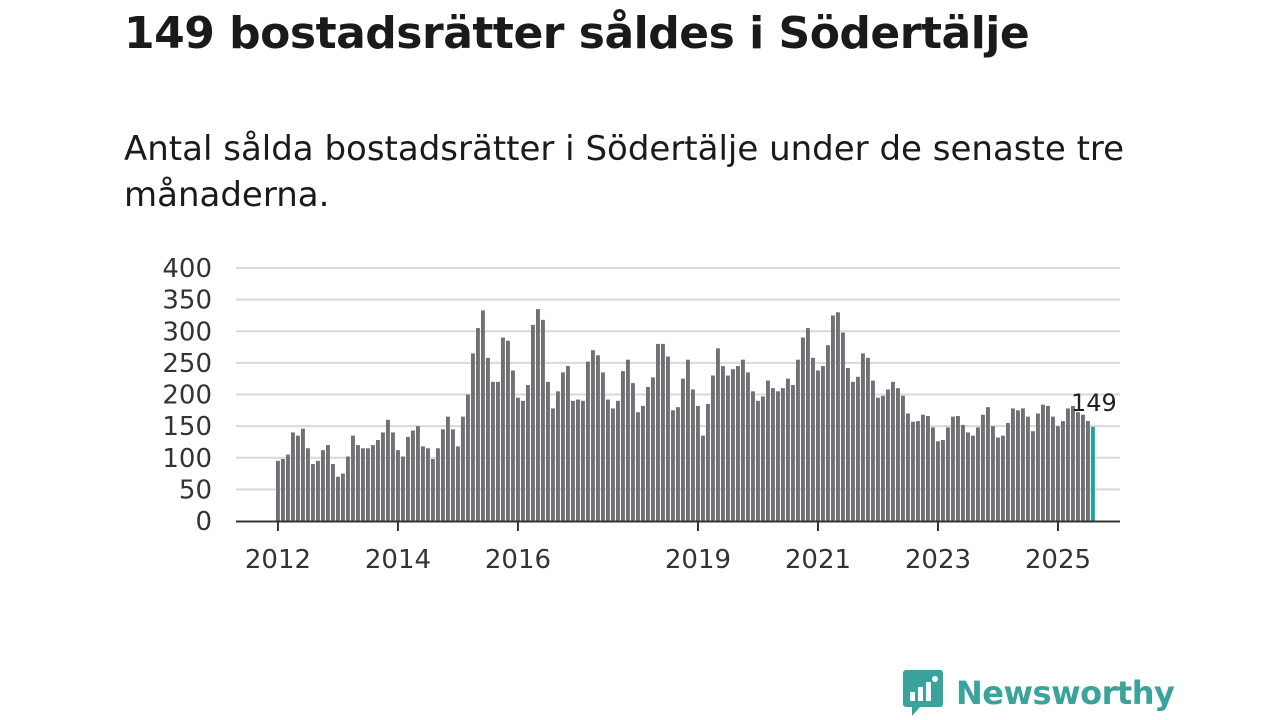 This screenshot has width=1280, height=720. Describe the element at coordinates (1038, 693) in the screenshot. I see `newsworthy-logo: Newsworthy` at that location.